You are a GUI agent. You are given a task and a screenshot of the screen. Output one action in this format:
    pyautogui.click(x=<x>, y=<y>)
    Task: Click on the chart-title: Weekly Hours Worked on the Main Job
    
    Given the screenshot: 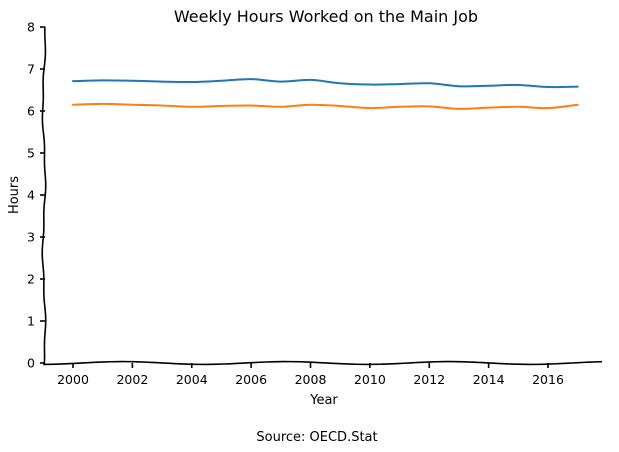 What is the action you would take?
    pyautogui.click(x=326, y=16)
    